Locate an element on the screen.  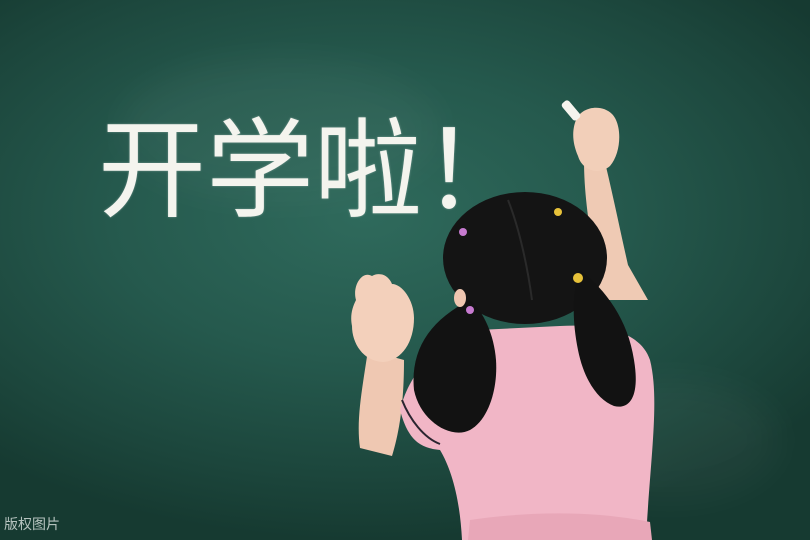
hair-part is located at coordinates (520, 250).